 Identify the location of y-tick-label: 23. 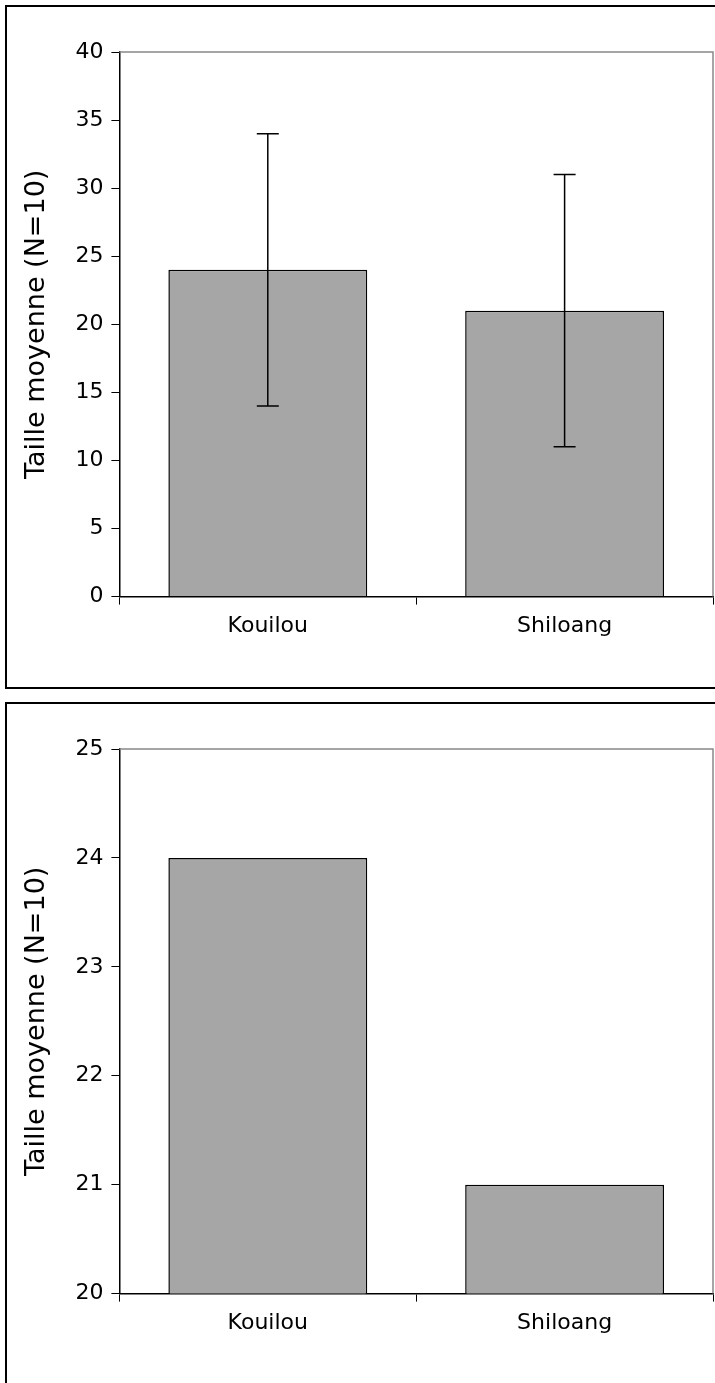
(89, 965).